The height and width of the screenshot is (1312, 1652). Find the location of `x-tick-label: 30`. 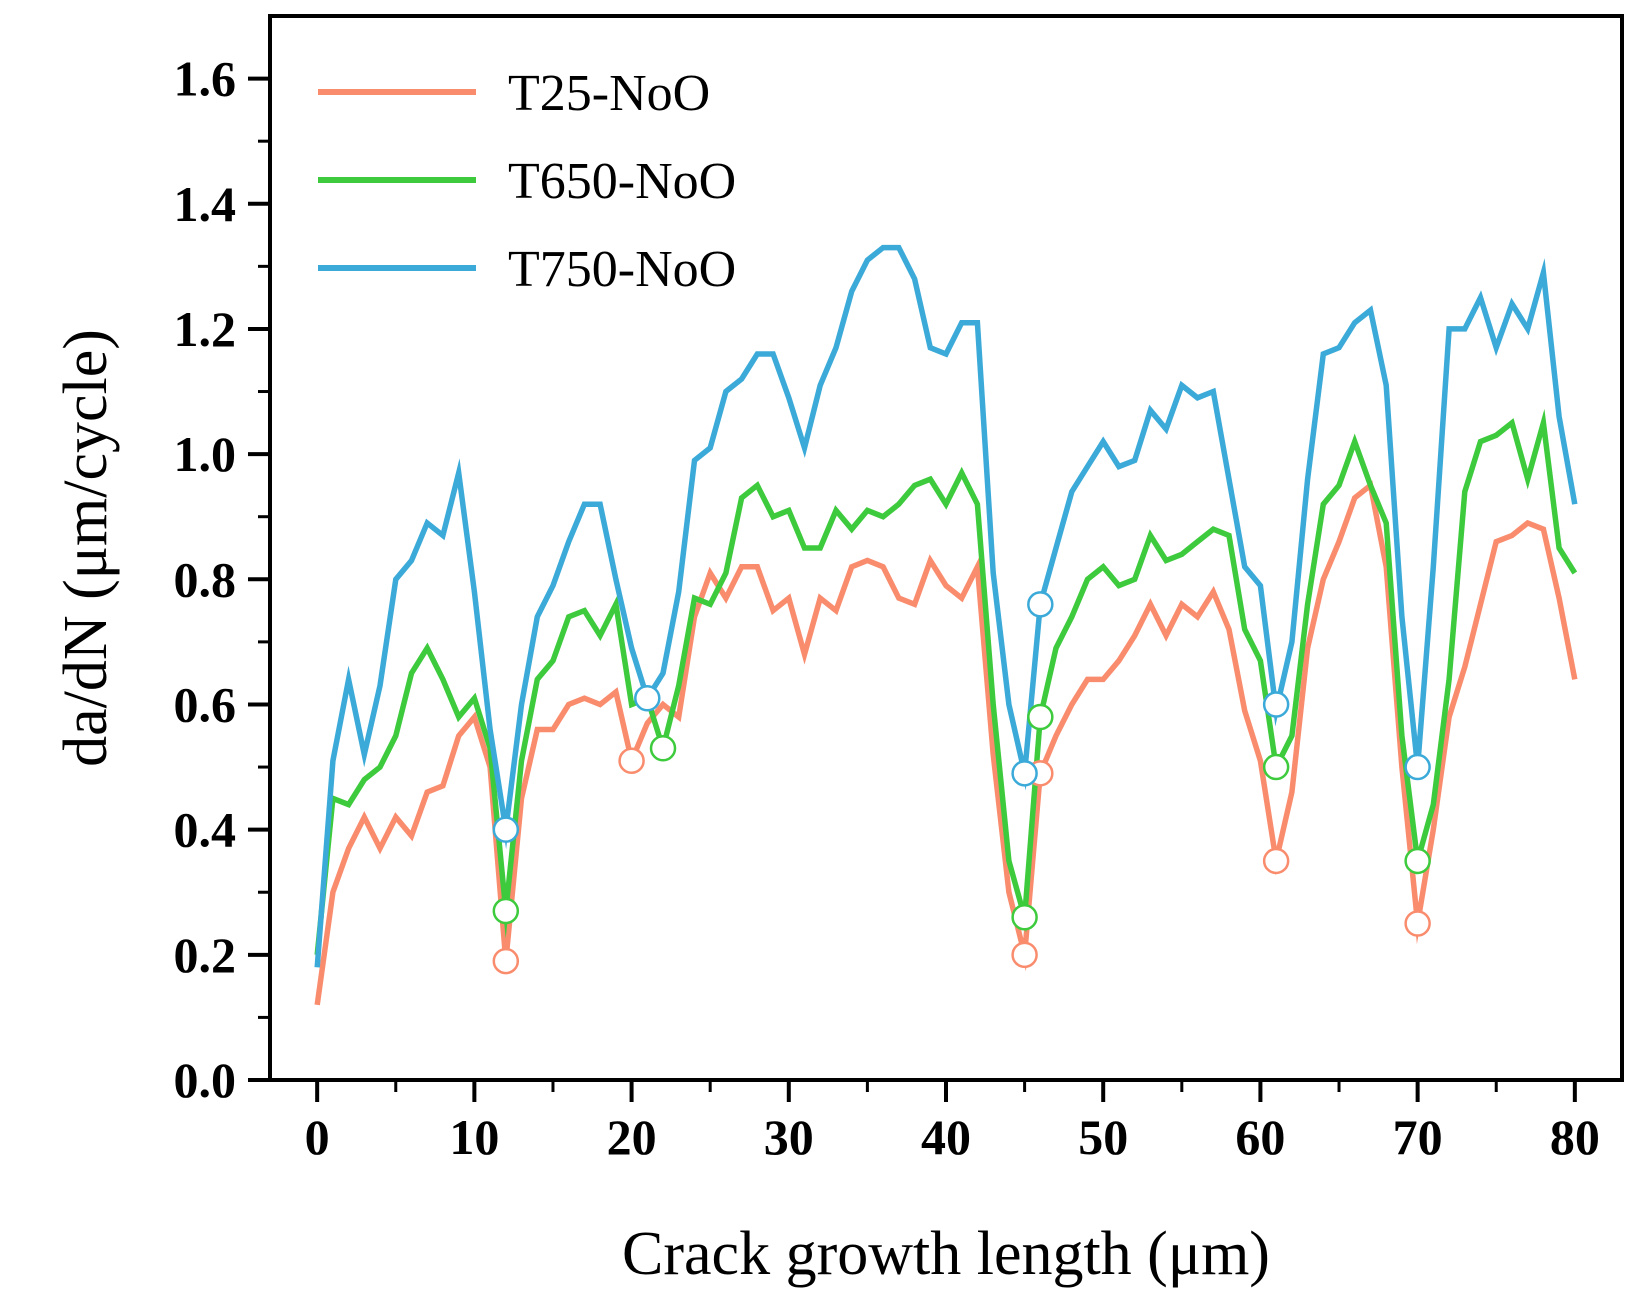

x-tick-label: 30 is located at coordinates (789, 1137).